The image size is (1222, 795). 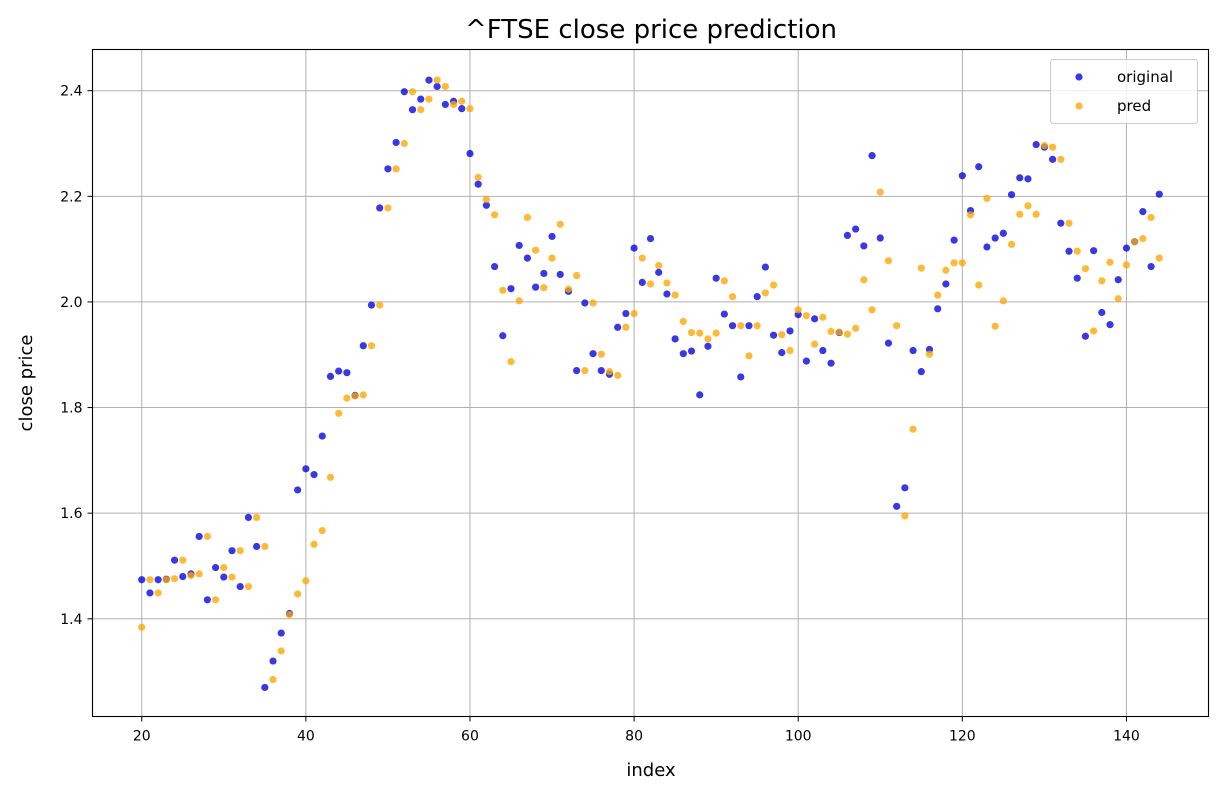 I want to click on x-tick-label: 100, so click(x=798, y=737).